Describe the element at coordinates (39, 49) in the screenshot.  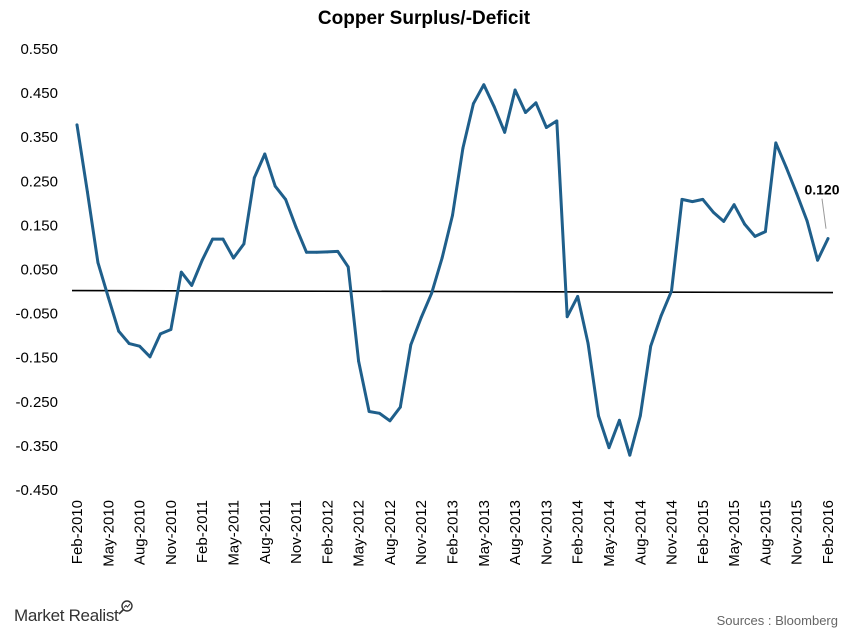
I see `y-tick-label: 0.550` at that location.